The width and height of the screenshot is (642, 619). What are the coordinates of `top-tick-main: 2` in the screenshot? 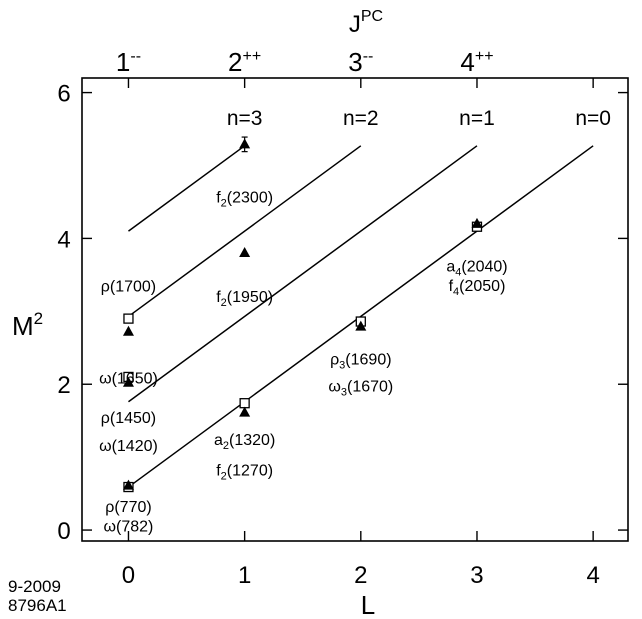 It's located at (235, 62).